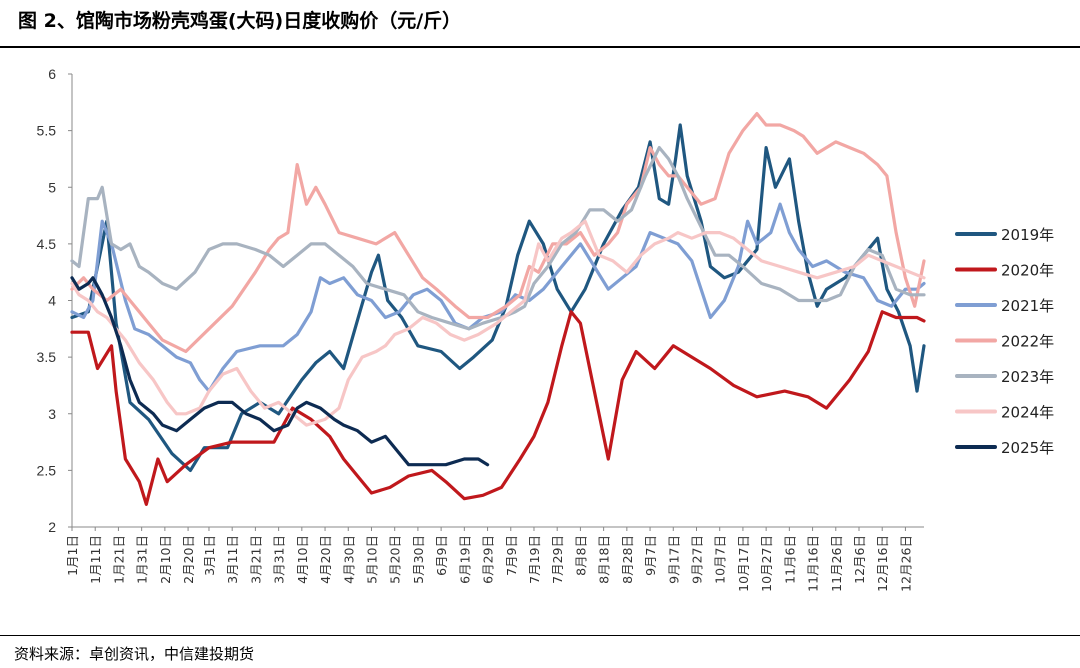 This screenshot has width=1080, height=668. I want to click on x-tick-label: 1月31日, so click(142, 559).